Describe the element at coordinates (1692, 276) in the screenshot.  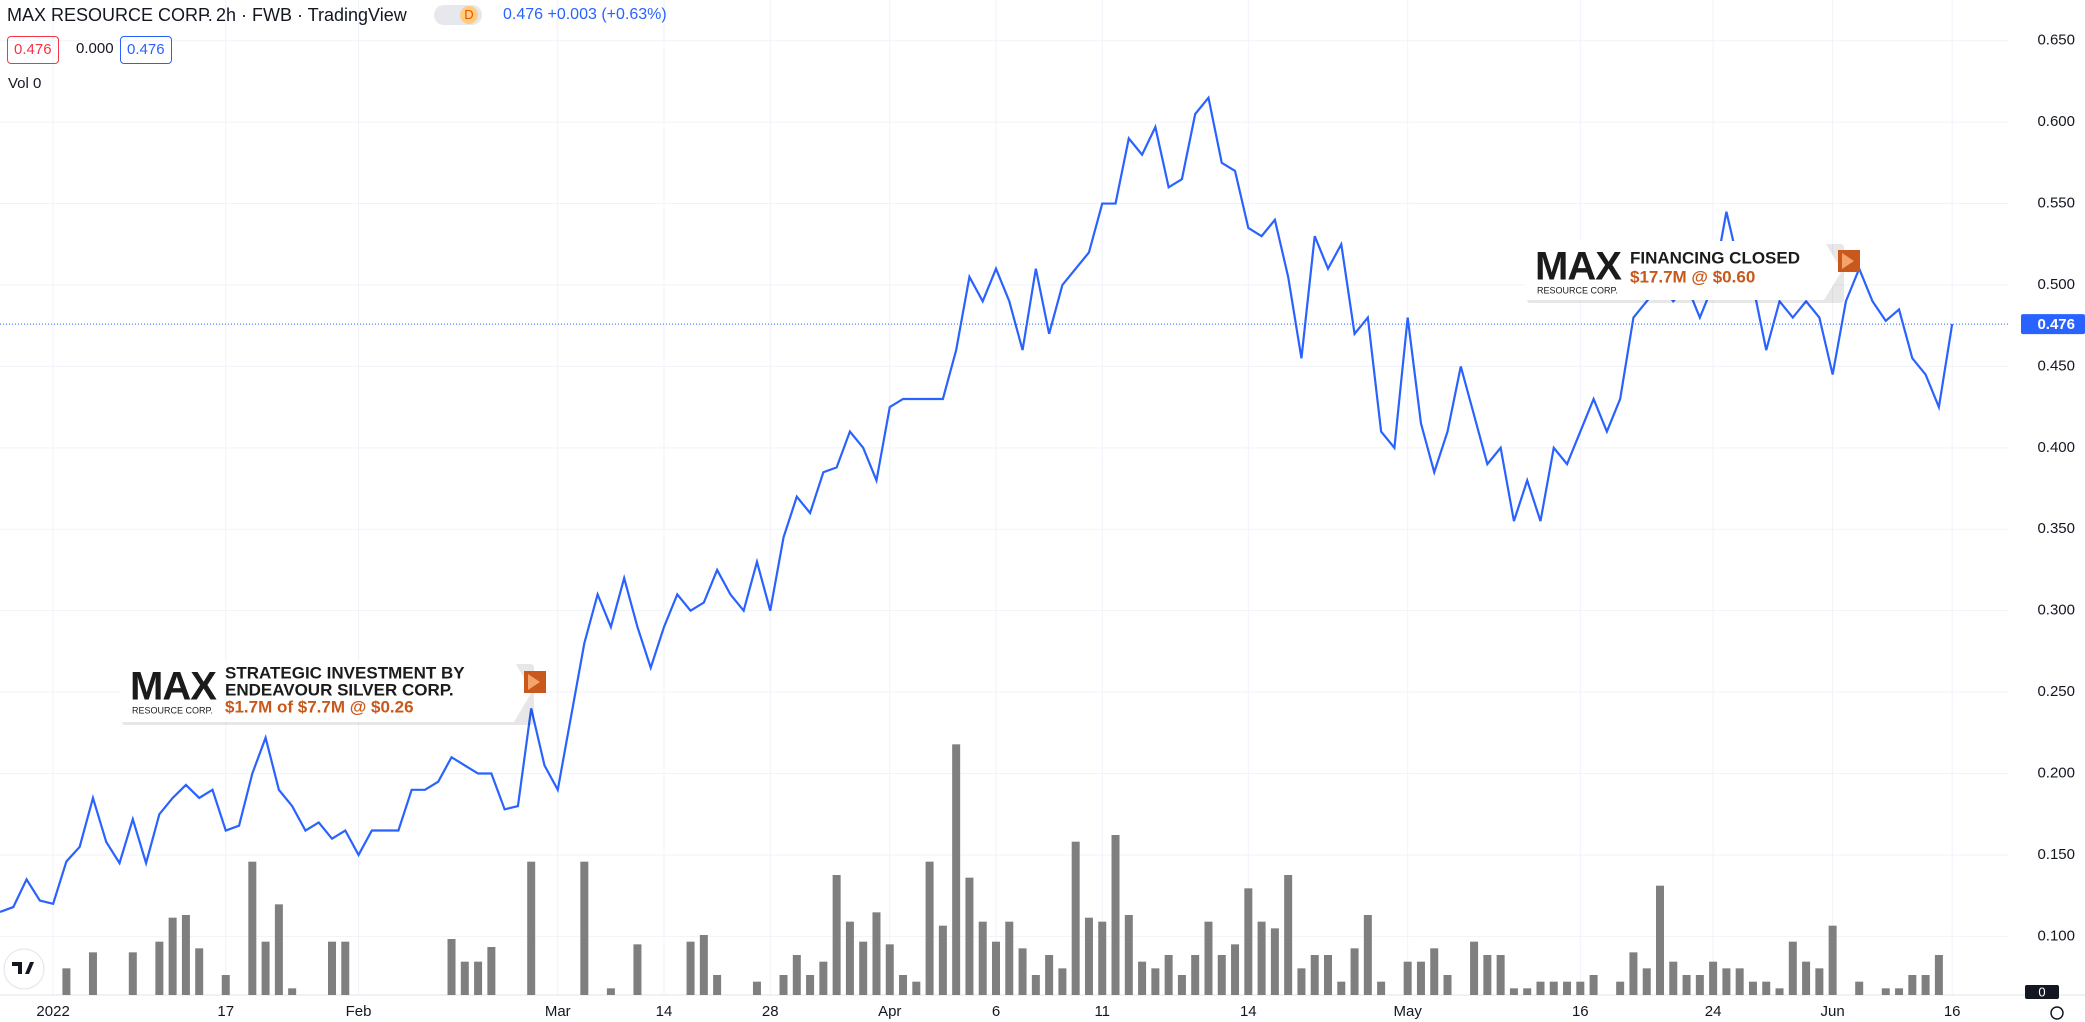
I see `callout-detail: $17.7M @ $0.60` at that location.